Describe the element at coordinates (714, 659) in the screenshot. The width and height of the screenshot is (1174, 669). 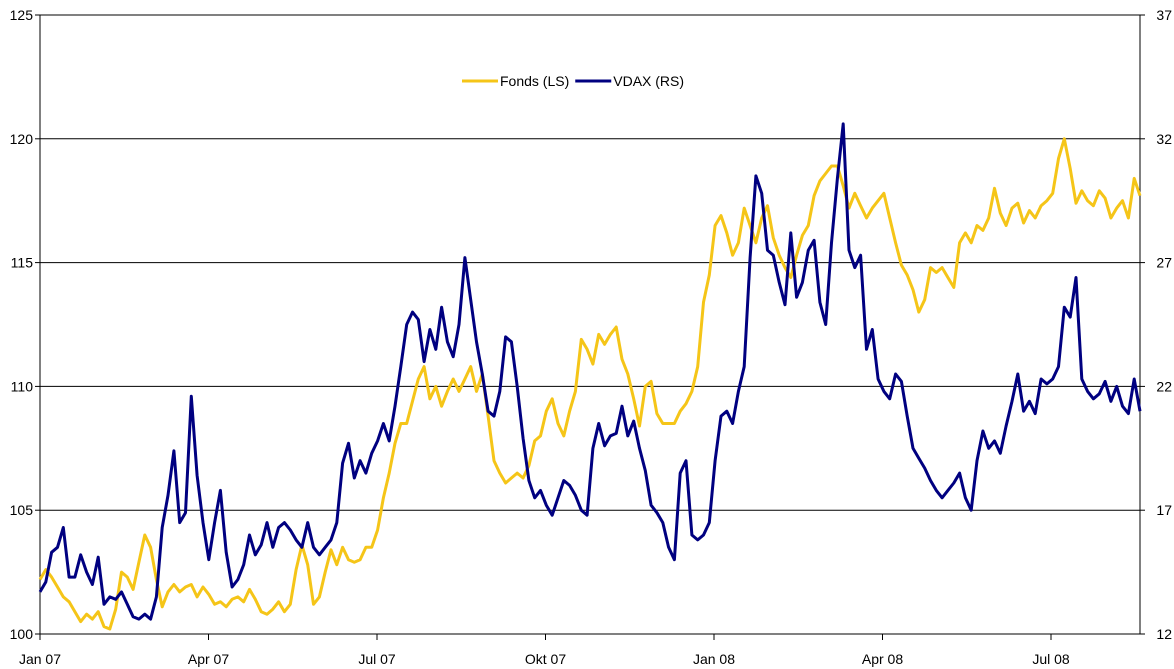
I see `x-tick-label: Jan 08` at that location.